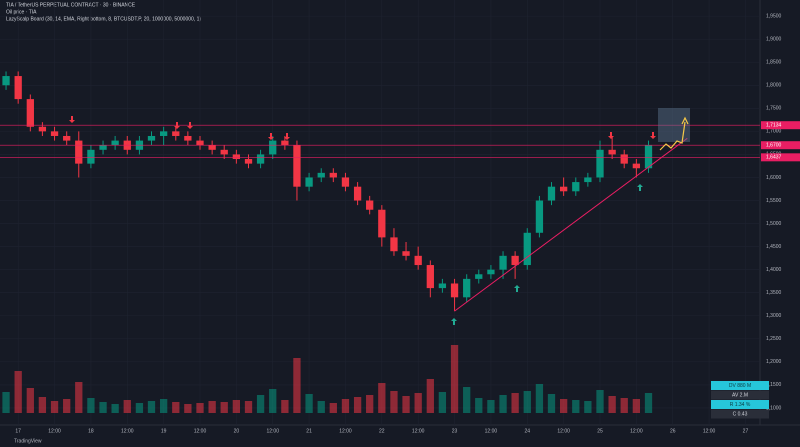 The height and width of the screenshot is (447, 800). I want to click on x-tick-label: 22, so click(382, 431).